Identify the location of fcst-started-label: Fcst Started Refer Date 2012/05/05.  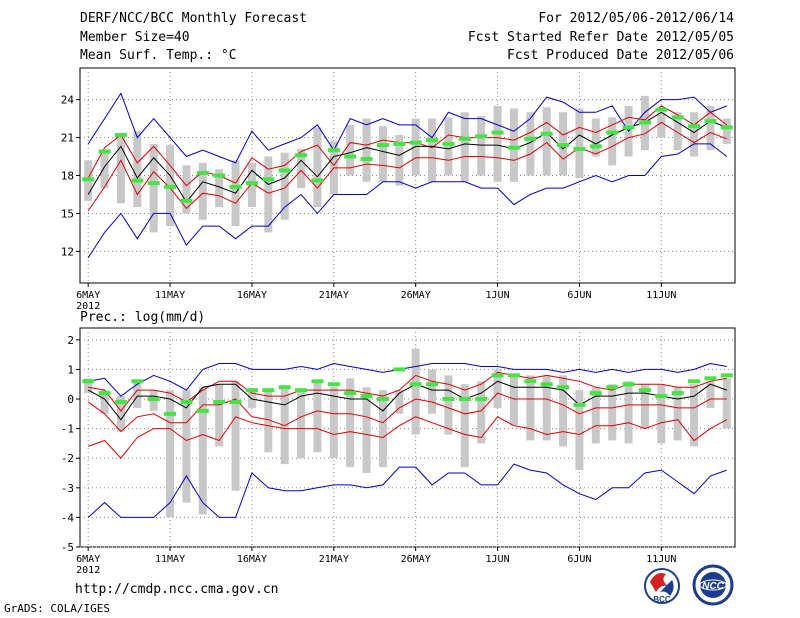
(600, 37).